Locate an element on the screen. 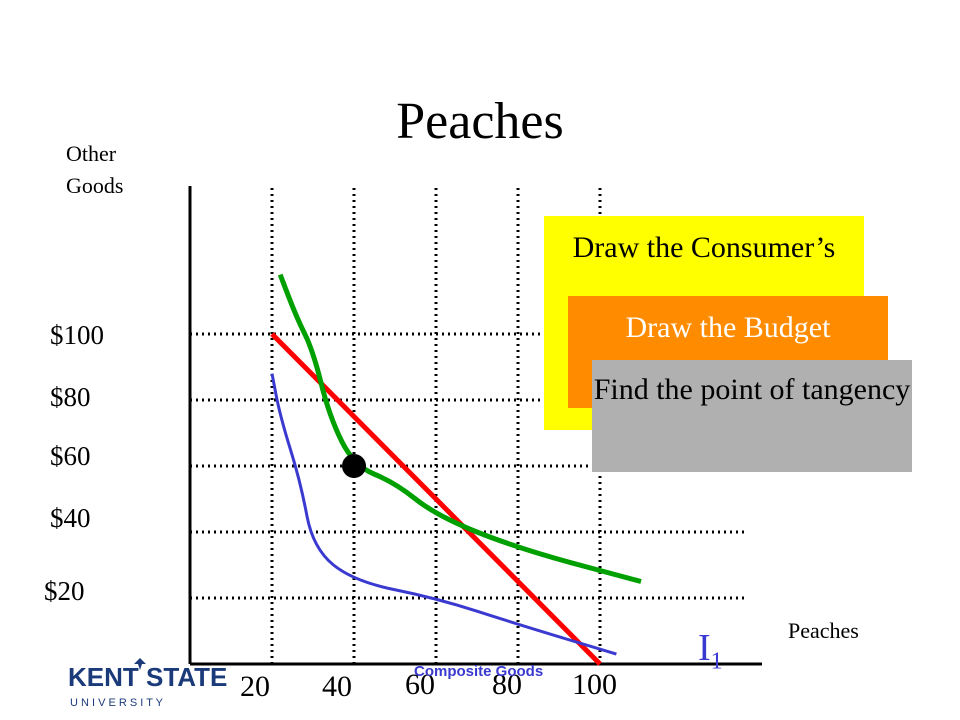 The height and width of the screenshot is (720, 960). footer-text: Composite Goods is located at coordinates (479, 671).